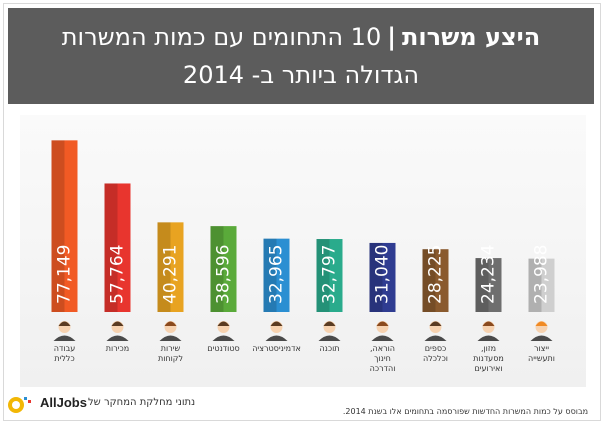 The height and width of the screenshot is (424, 604). What do you see at coordinates (329, 331) in the screenshot?
I see `programmer-icon` at bounding box center [329, 331].